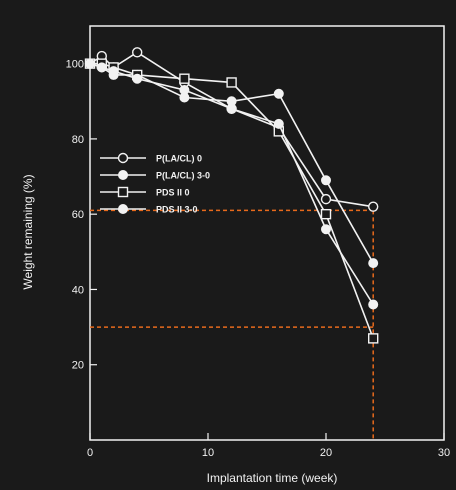 This screenshot has height=490, width=456. I want to click on x-tick-label: 0, so click(90, 453).